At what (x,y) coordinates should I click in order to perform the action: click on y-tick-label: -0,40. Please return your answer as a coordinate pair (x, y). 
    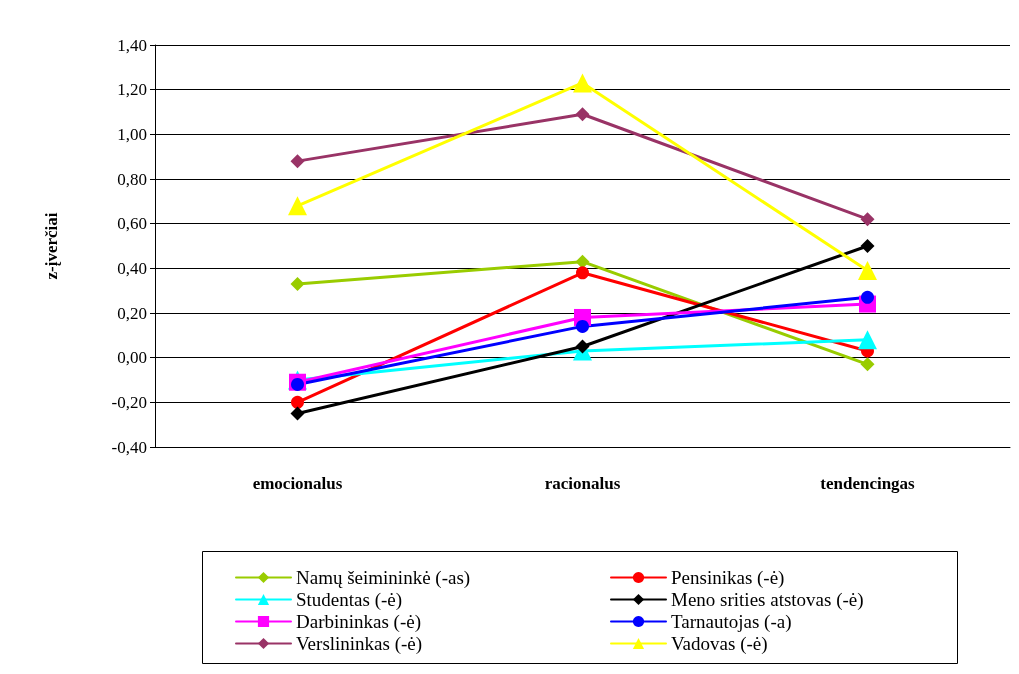
    Looking at the image, I should click on (129, 447).